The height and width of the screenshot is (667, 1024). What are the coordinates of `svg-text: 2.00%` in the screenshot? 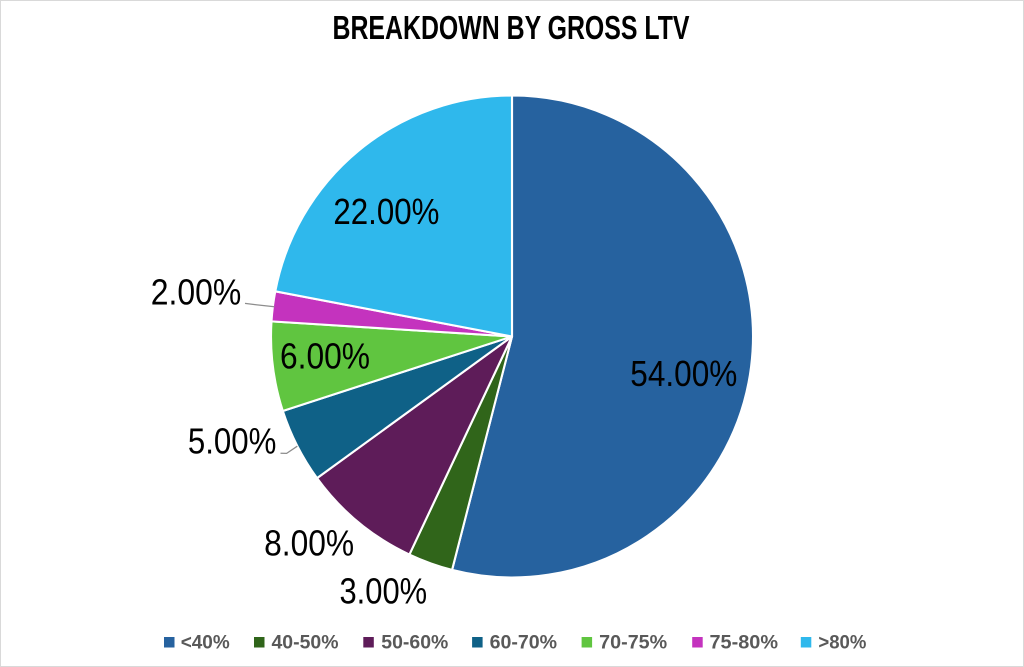 It's located at (196, 292).